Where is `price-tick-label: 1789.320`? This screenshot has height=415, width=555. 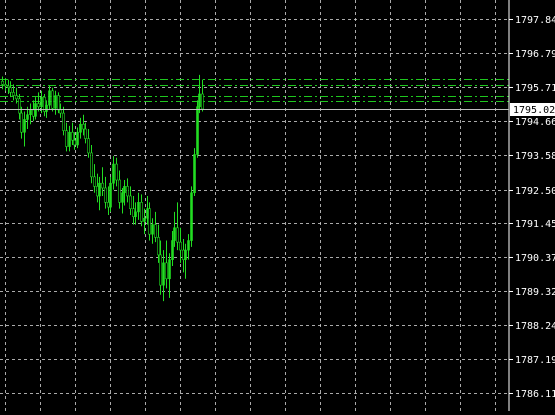 price-tick-label: 1789.320 is located at coordinates (535, 292).